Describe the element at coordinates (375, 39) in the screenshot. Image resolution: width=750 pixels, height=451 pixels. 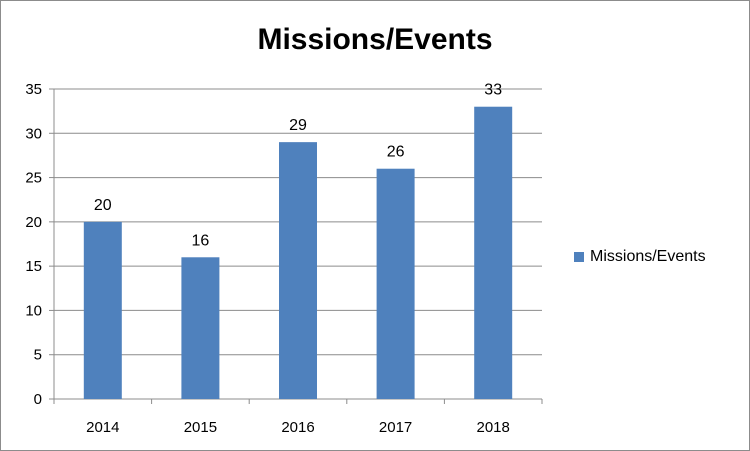
I see `chart-title: Missions/Events` at that location.